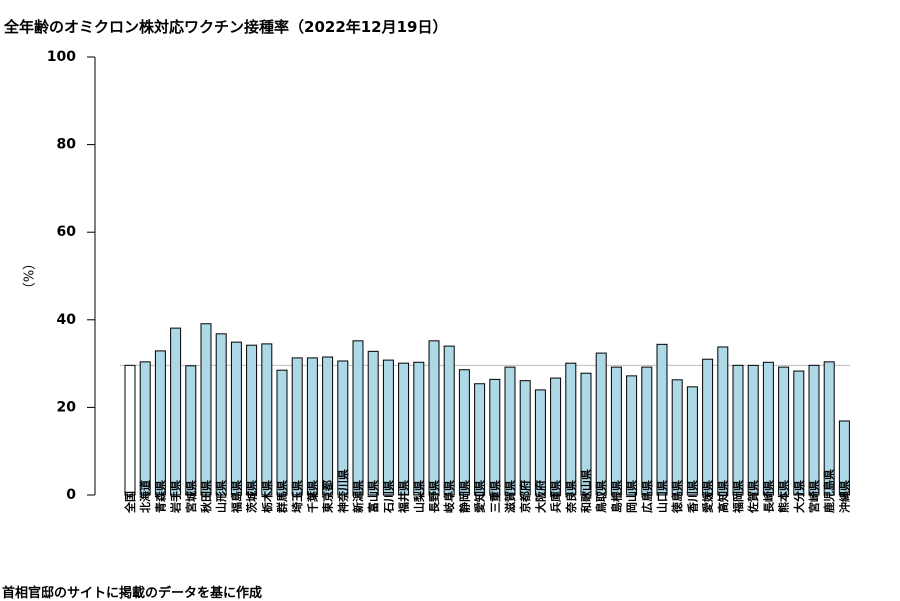 This screenshot has width=900, height=601. Describe the element at coordinates (61, 57) in the screenshot. I see `y-tick-label: 100` at that location.